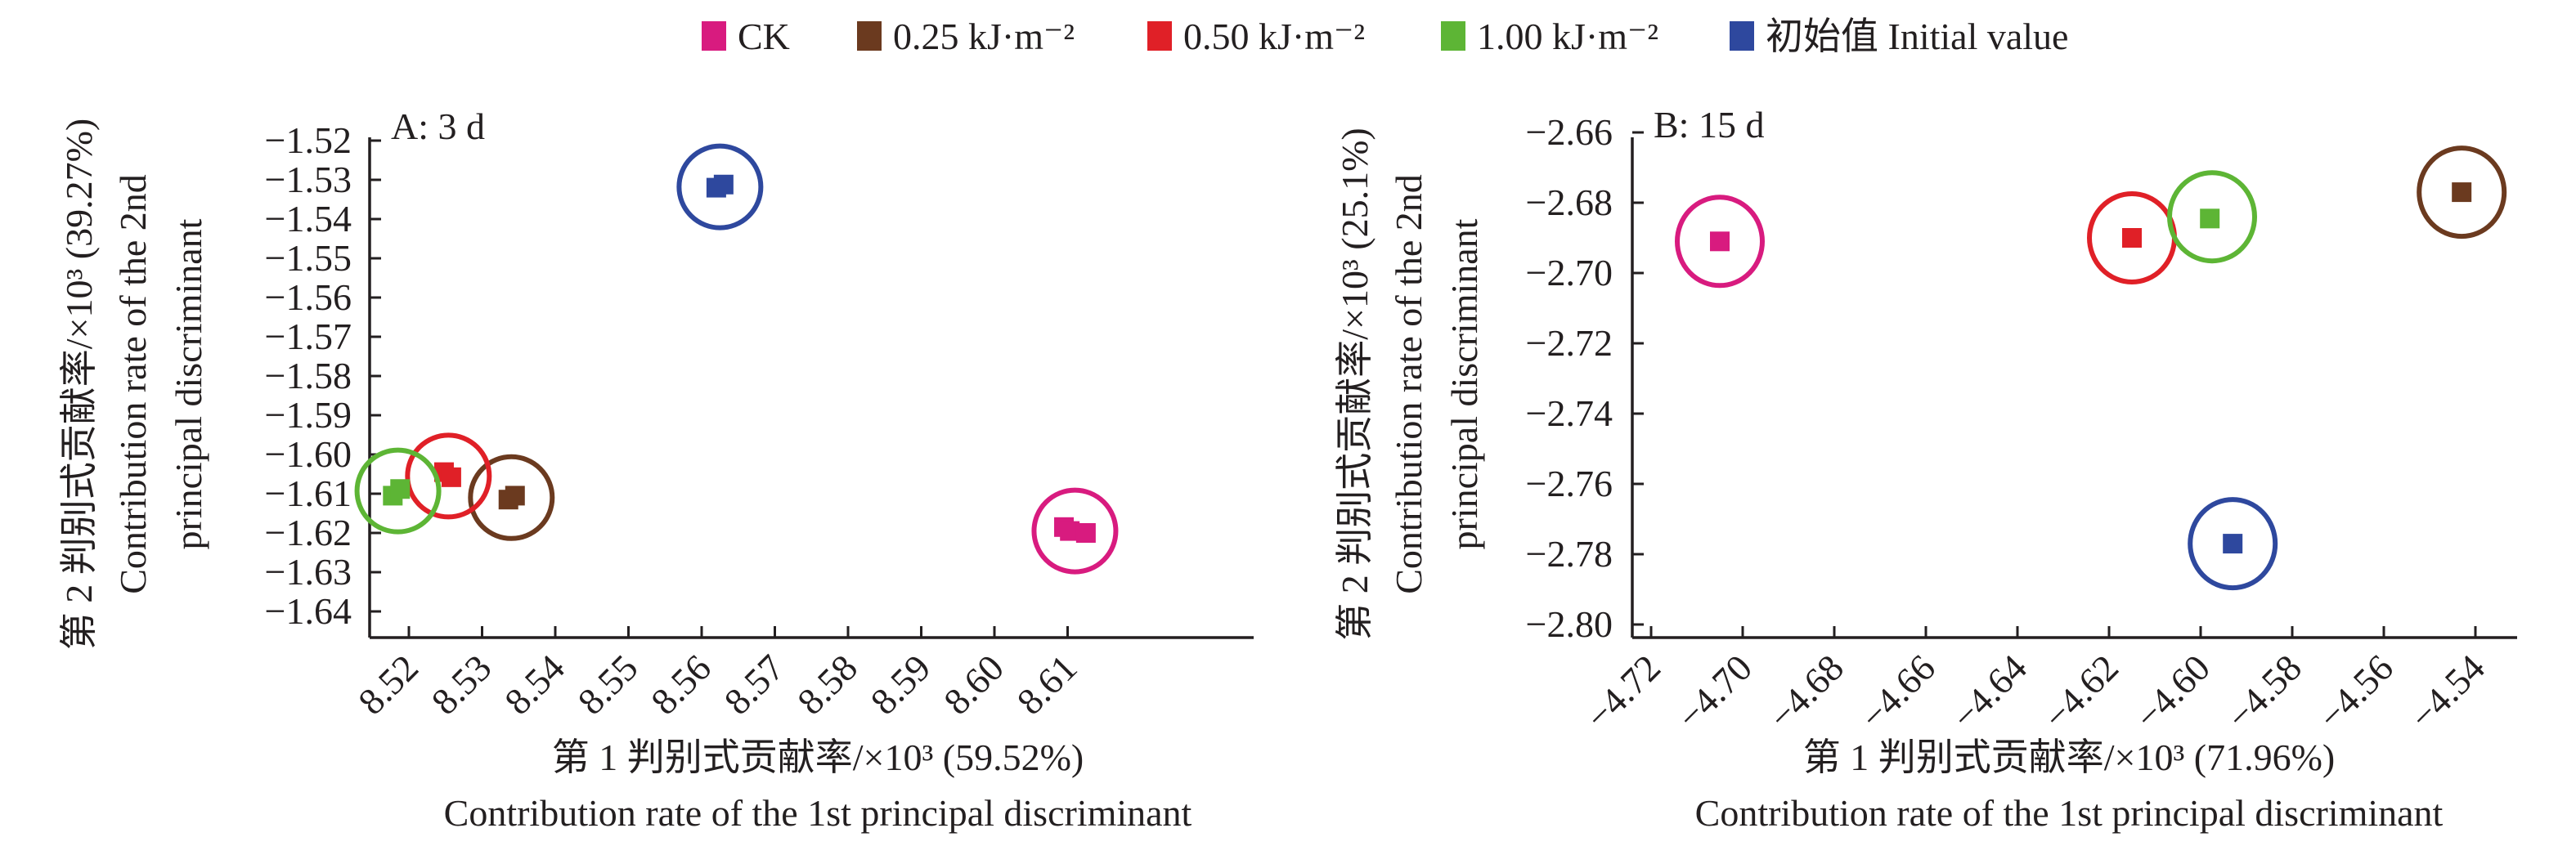 Image resolution: width=2576 pixels, height=864 pixels. I want to click on legend-label: 0.50 kJ·m⁻², so click(1274, 36).